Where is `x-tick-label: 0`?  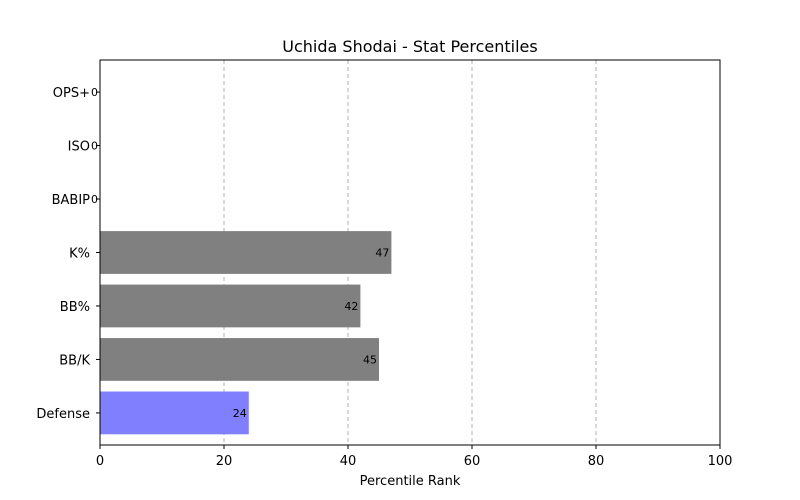
x-tick-label: 0 is located at coordinates (100, 461).